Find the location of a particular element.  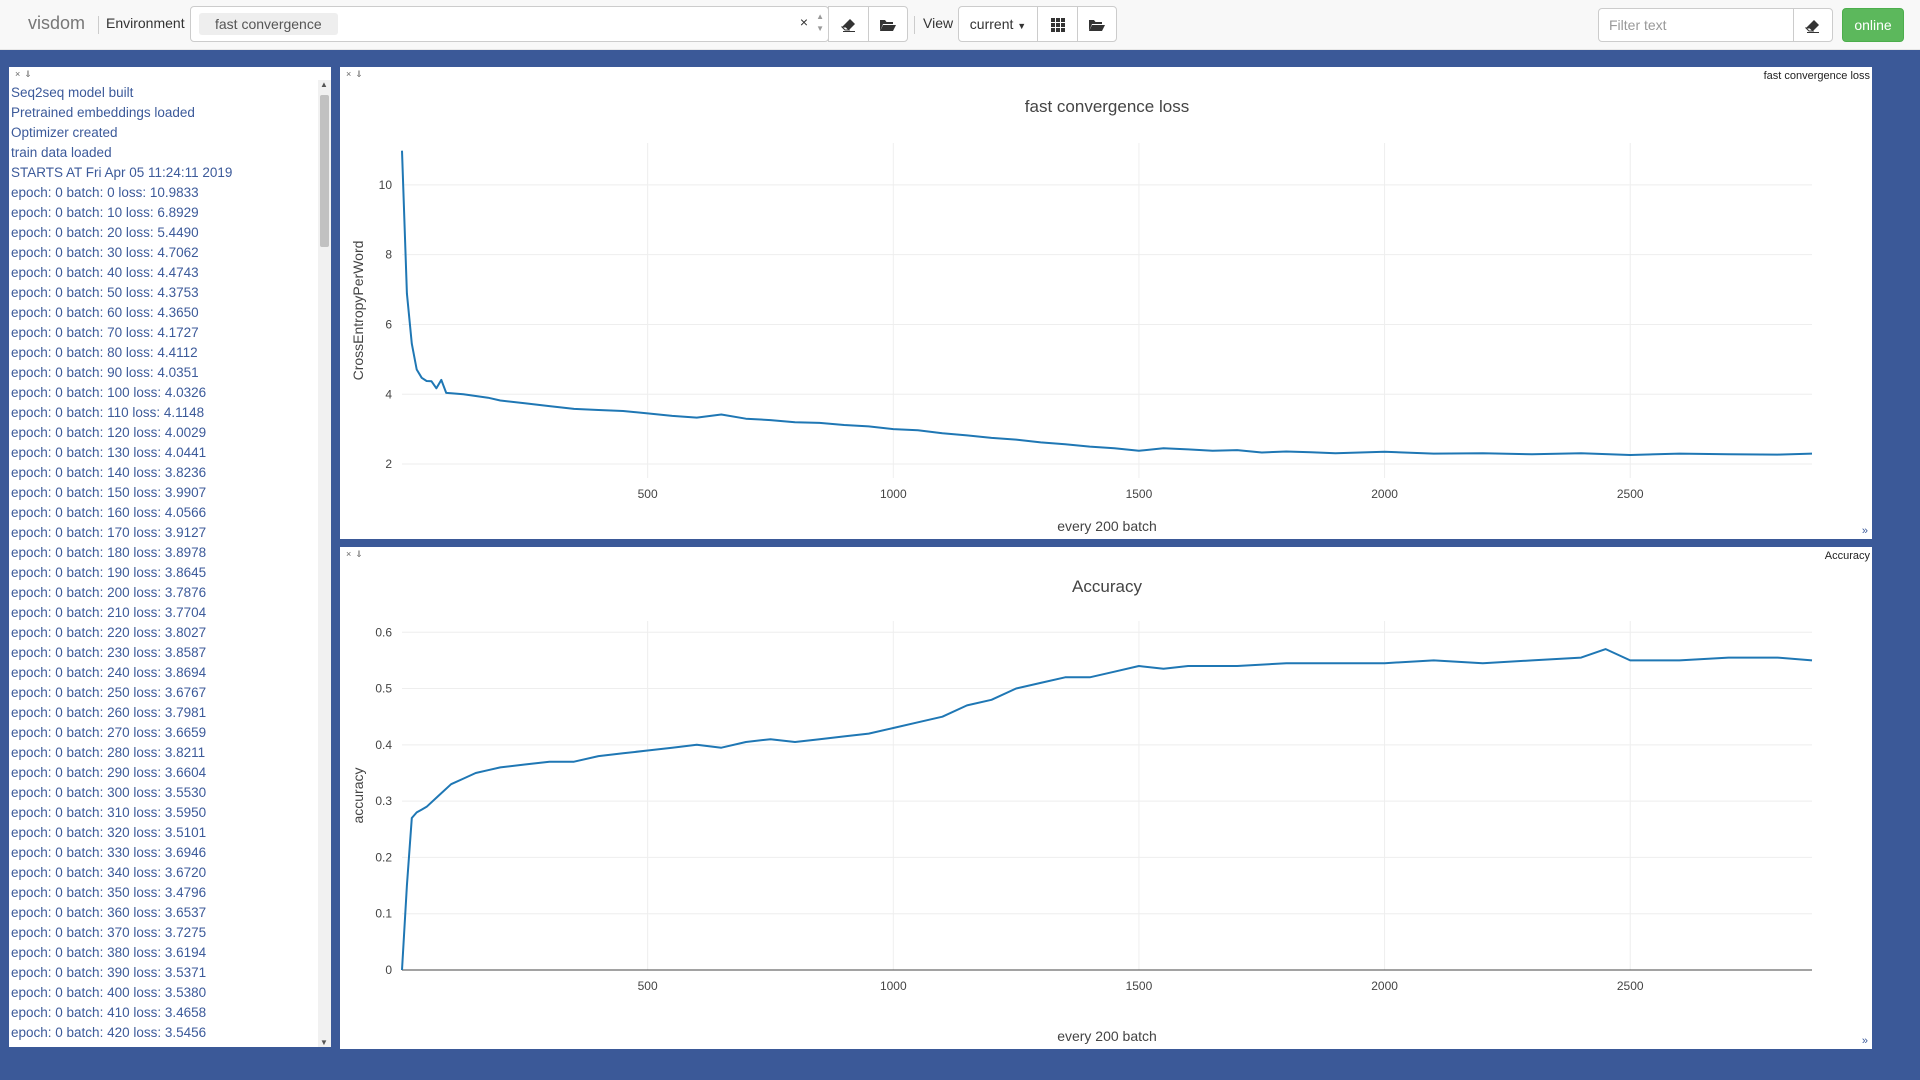

environment-label: Environment is located at coordinates (145, 23).